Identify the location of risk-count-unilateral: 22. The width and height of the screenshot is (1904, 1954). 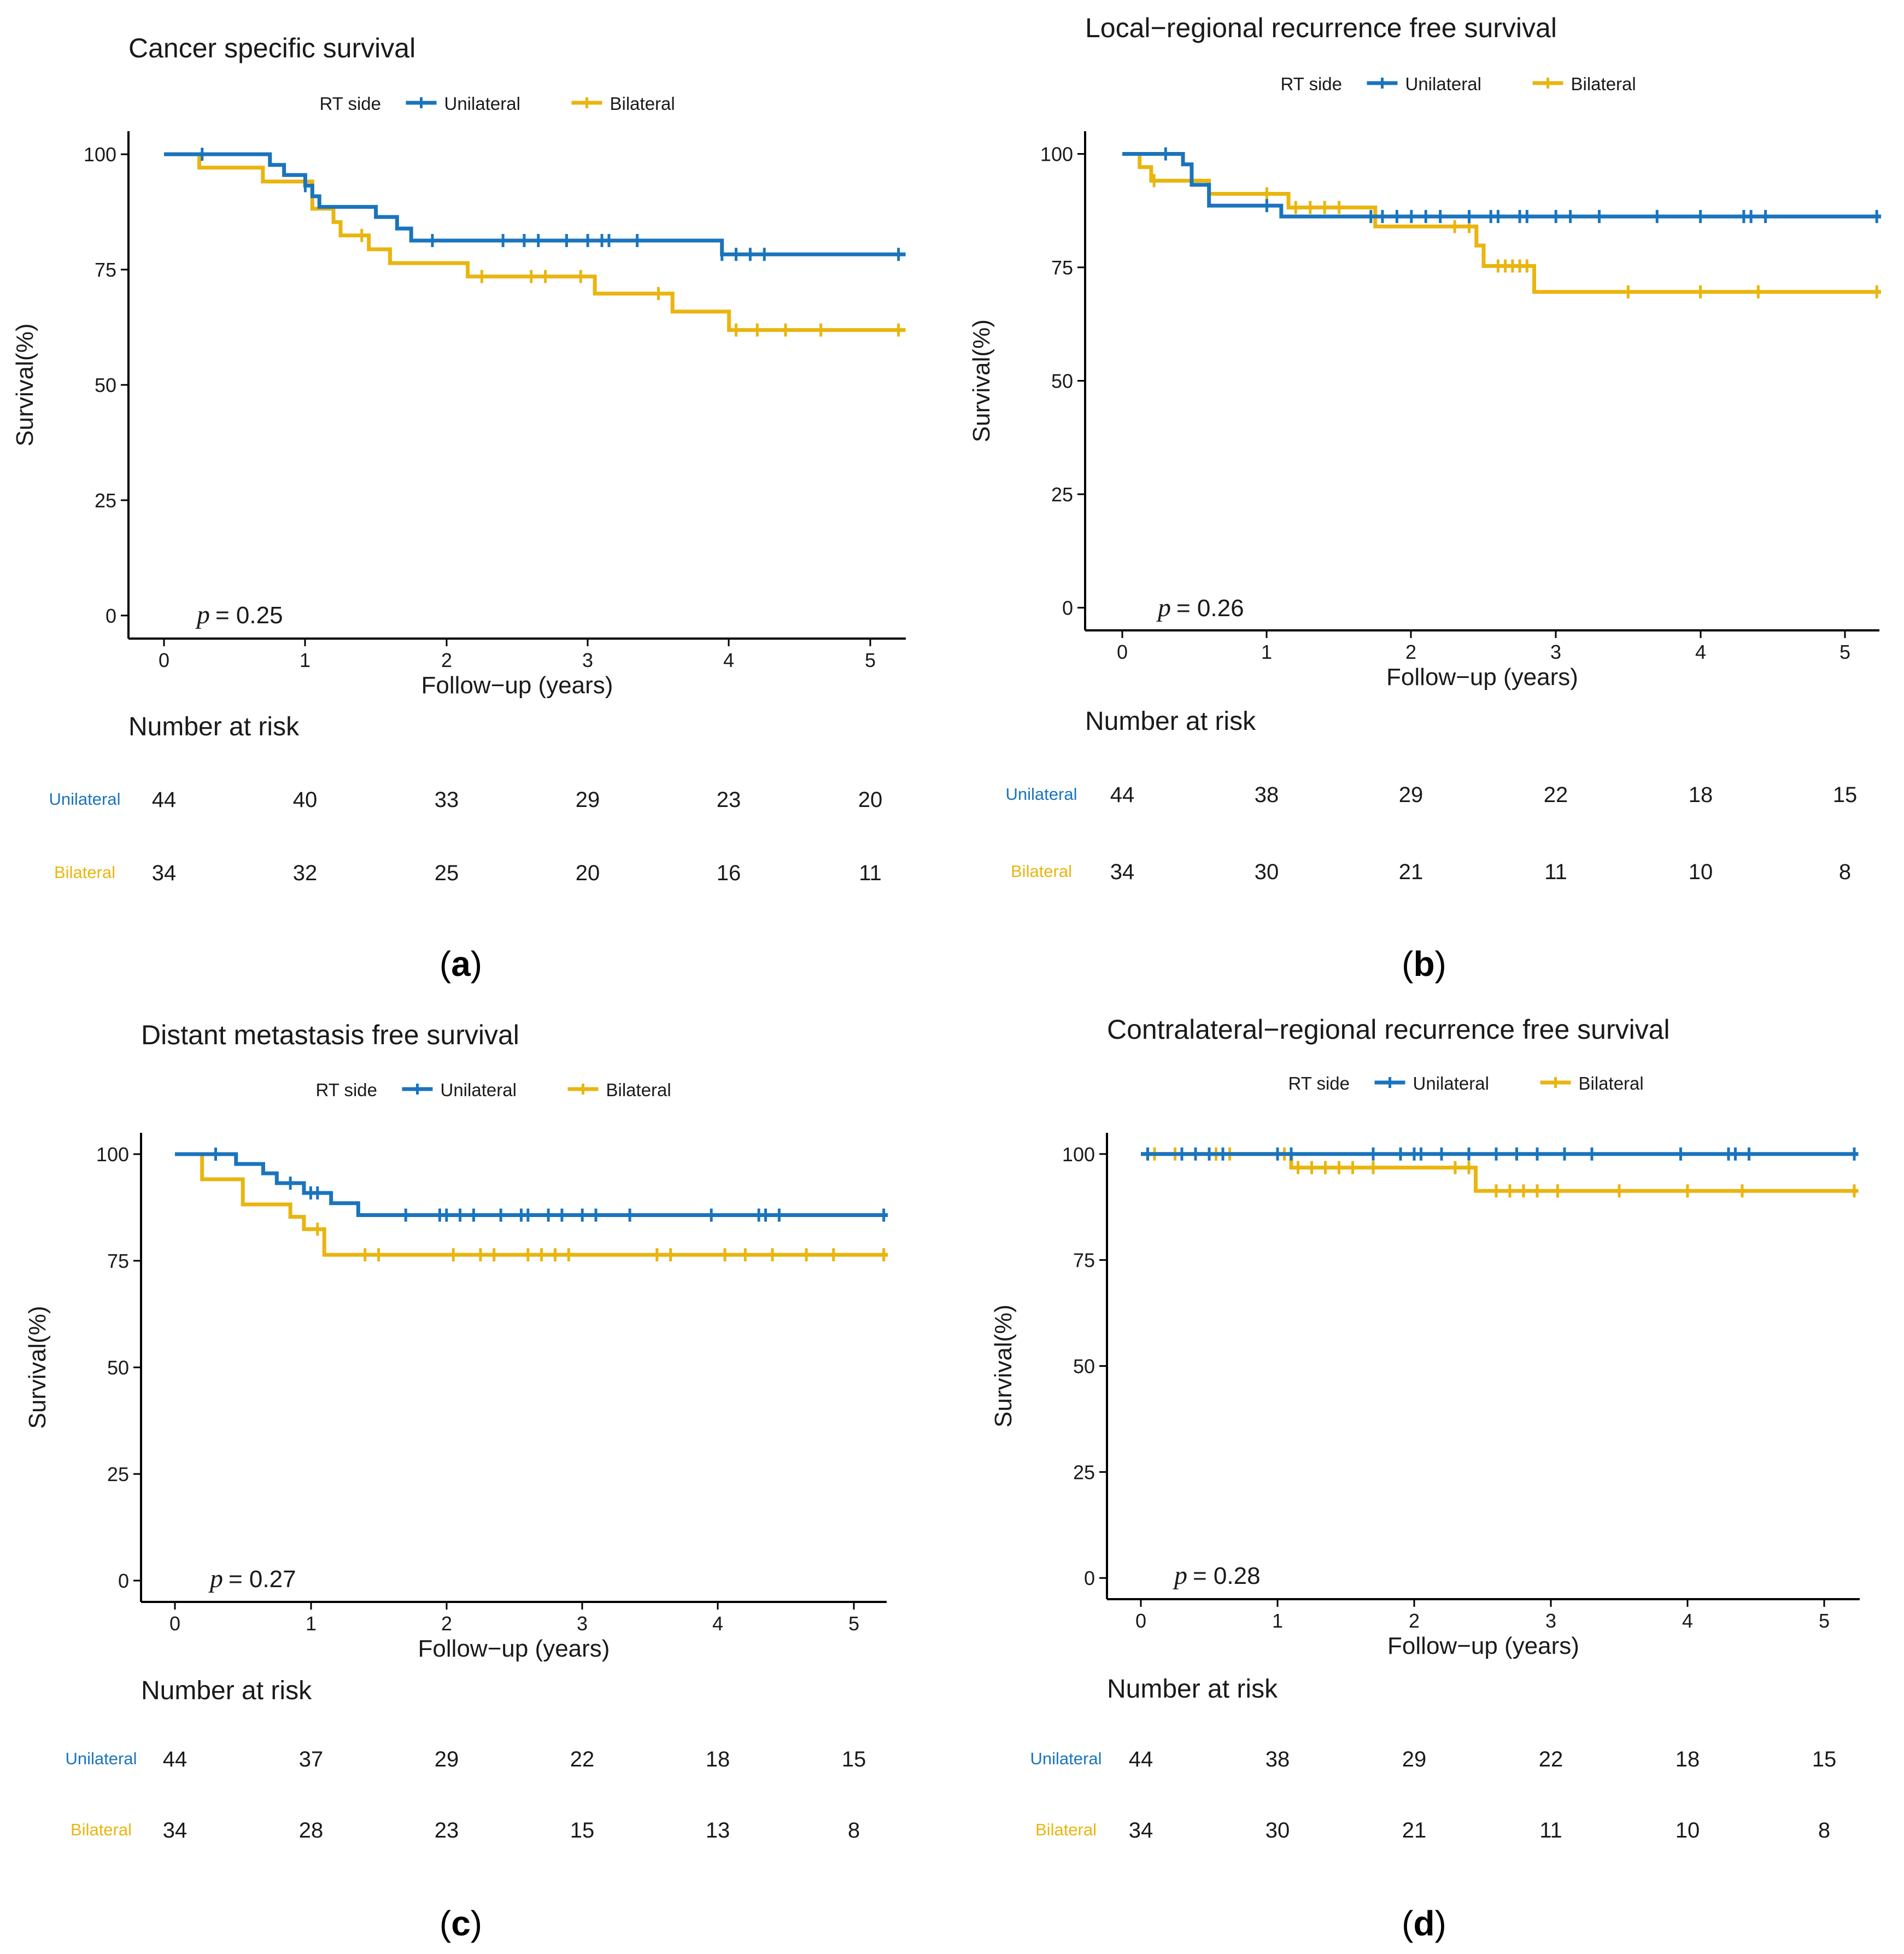
(582, 1759).